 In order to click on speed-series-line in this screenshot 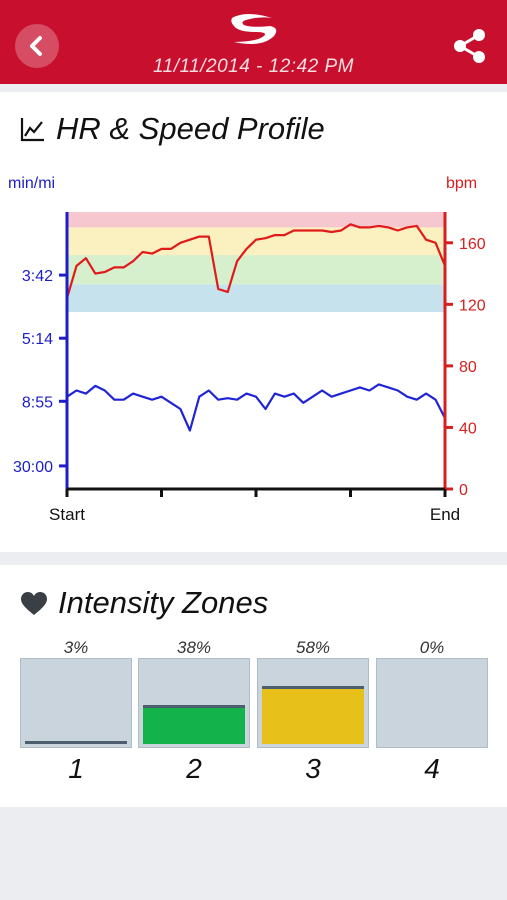, I will do `click(256, 407)`.